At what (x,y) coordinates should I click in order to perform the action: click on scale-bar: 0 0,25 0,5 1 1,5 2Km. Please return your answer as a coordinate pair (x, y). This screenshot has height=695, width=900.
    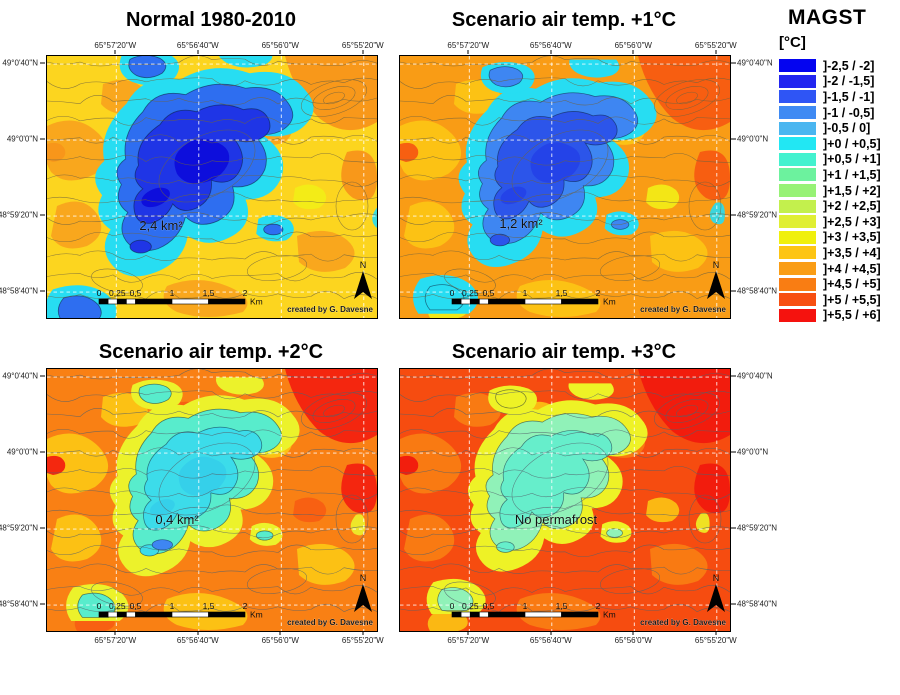
    Looking at the image, I should click on (533, 297).